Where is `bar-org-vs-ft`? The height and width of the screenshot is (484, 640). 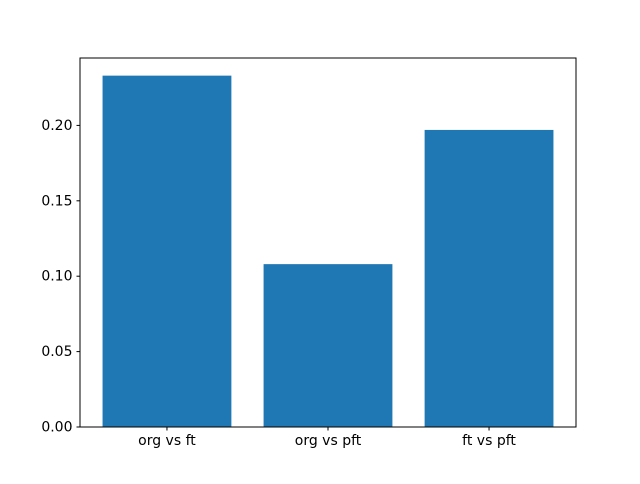 bar-org-vs-ft is located at coordinates (167, 251).